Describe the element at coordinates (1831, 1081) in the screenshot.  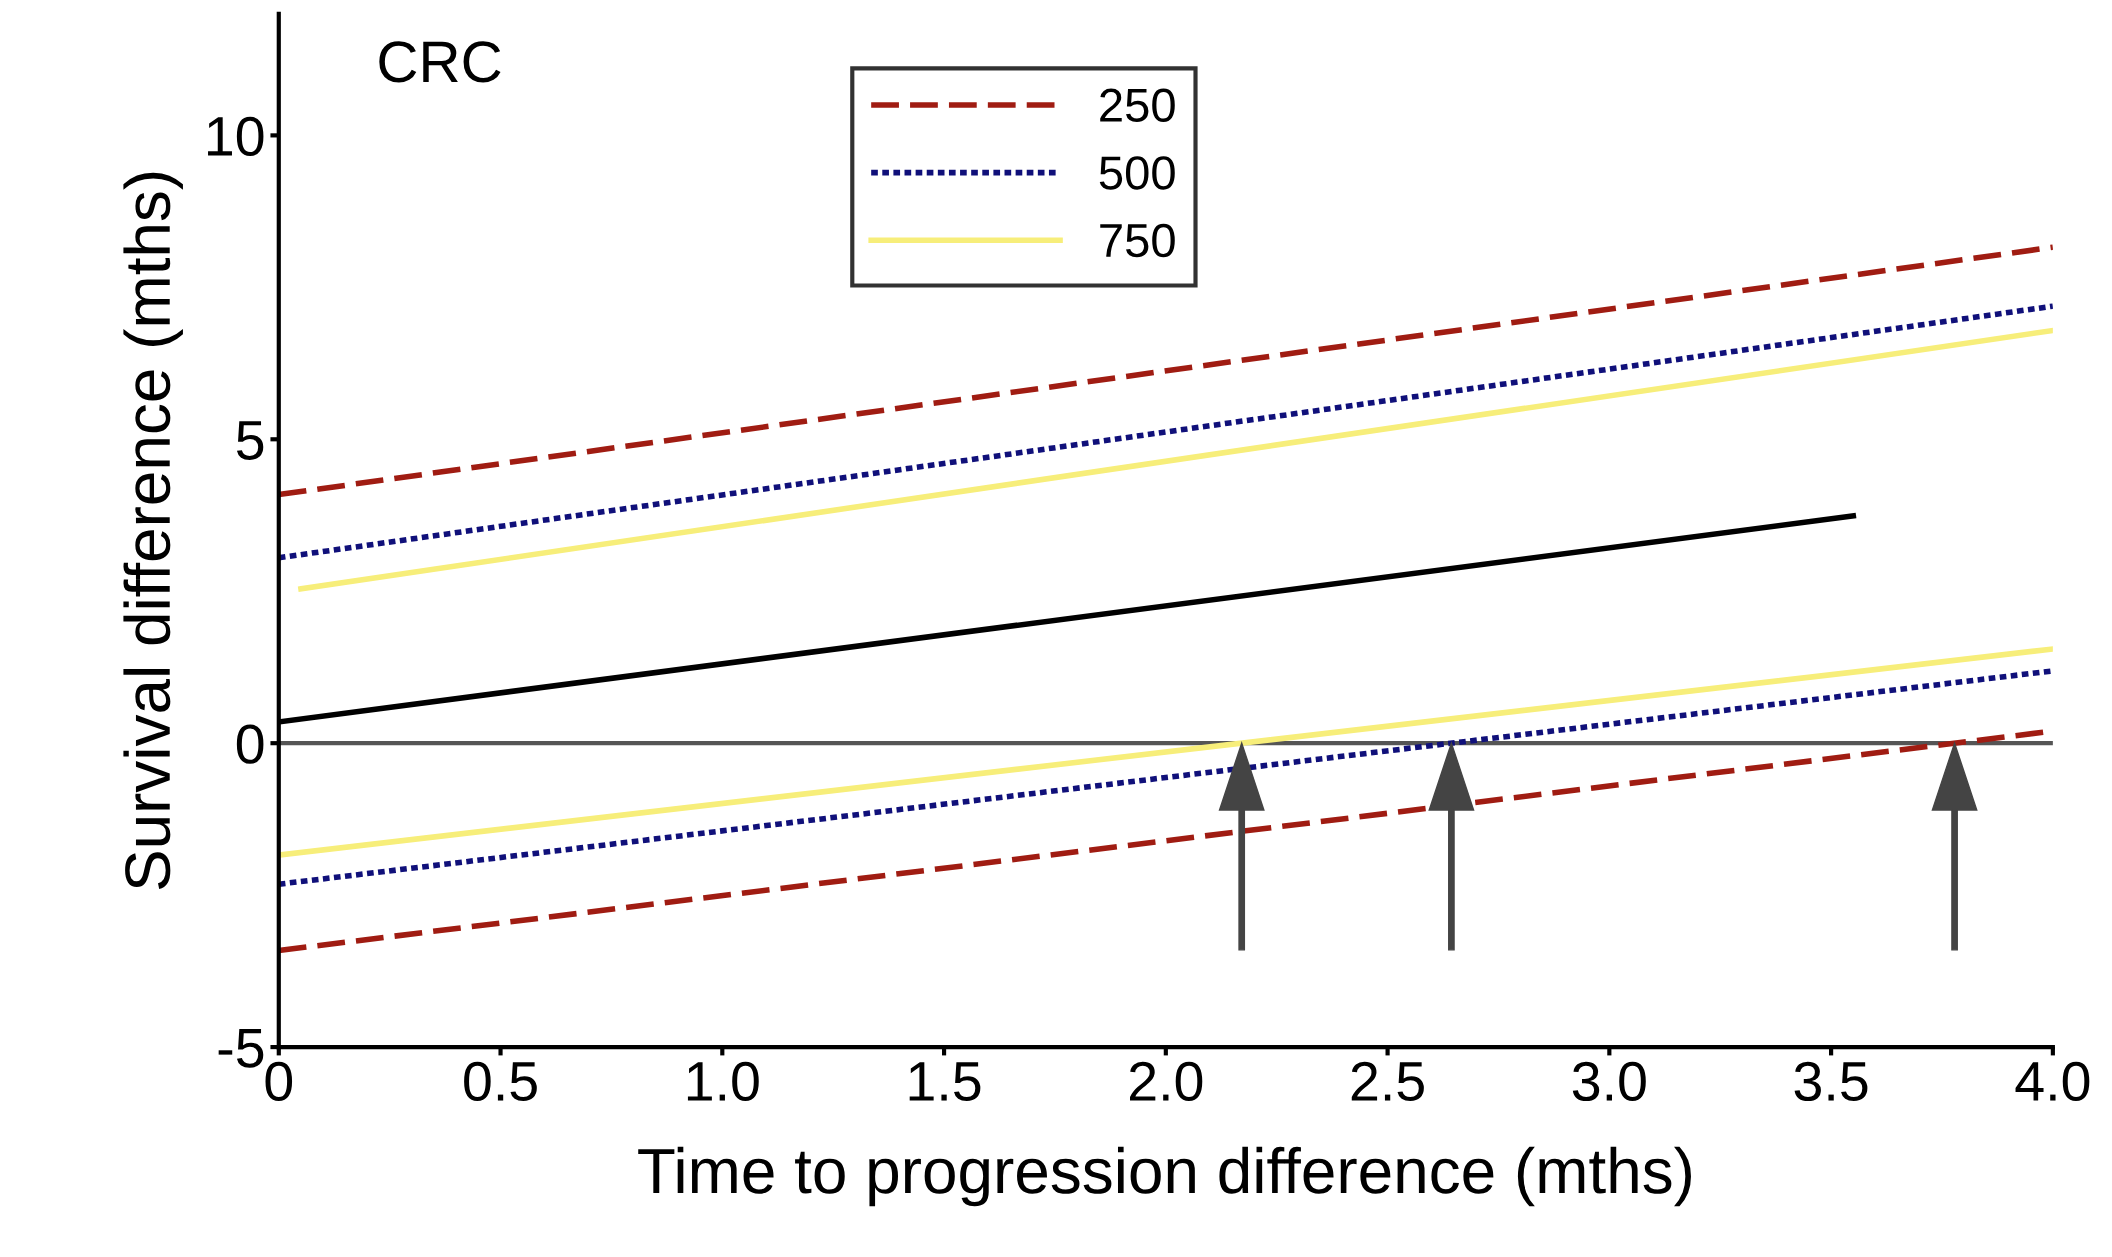
I see `x-tick-label: 3.5` at that location.